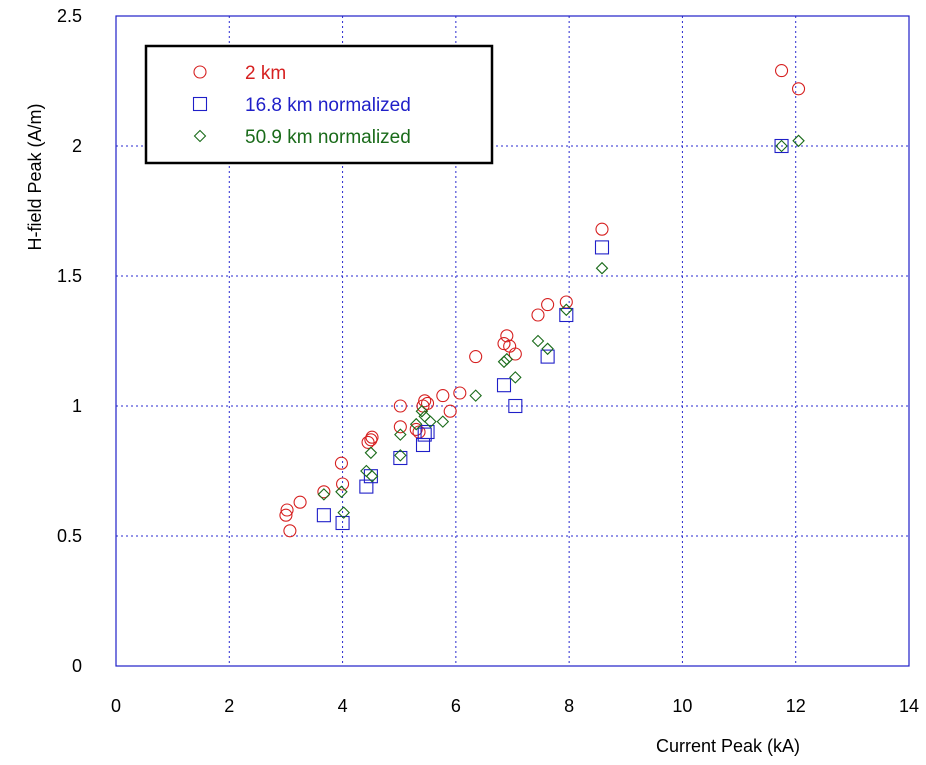 The image size is (926, 765). What do you see at coordinates (682, 706) in the screenshot?
I see `x-tick-label: 10` at bounding box center [682, 706].